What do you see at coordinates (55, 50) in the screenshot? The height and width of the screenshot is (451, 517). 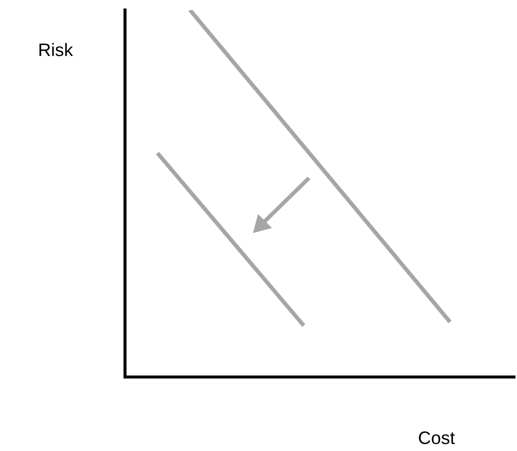 I see `y-axis-title: Risk` at bounding box center [55, 50].